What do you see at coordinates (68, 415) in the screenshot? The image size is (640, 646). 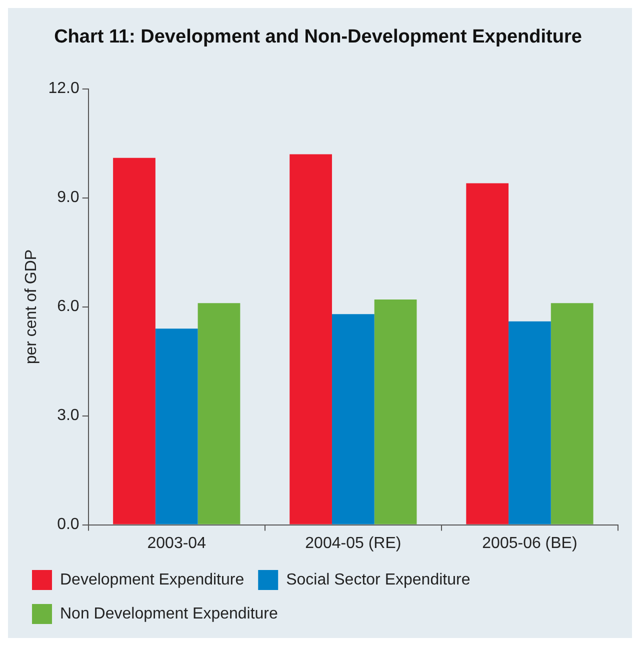 I see `y-tick-label: 3.0` at bounding box center [68, 415].